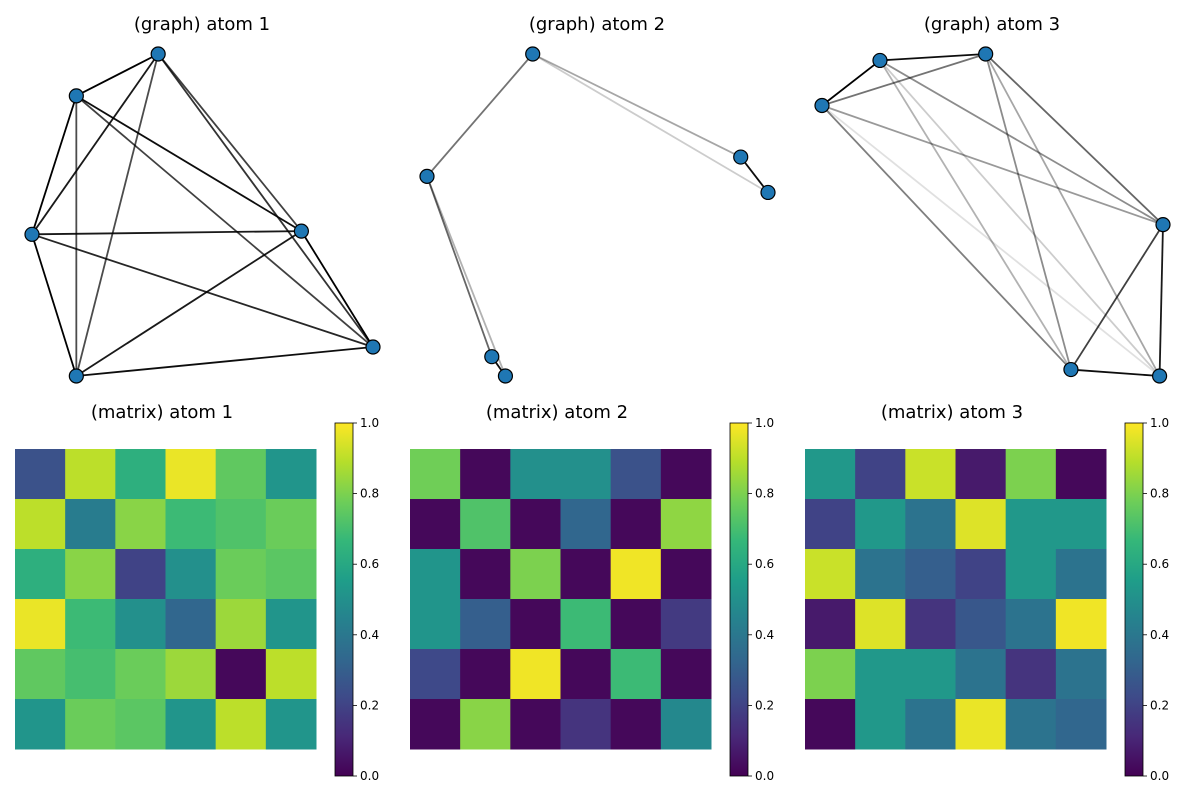 The height and width of the screenshot is (800, 1200). Describe the element at coordinates (764, 776) in the screenshot. I see `colorbar-tick-label: 0.0` at that location.